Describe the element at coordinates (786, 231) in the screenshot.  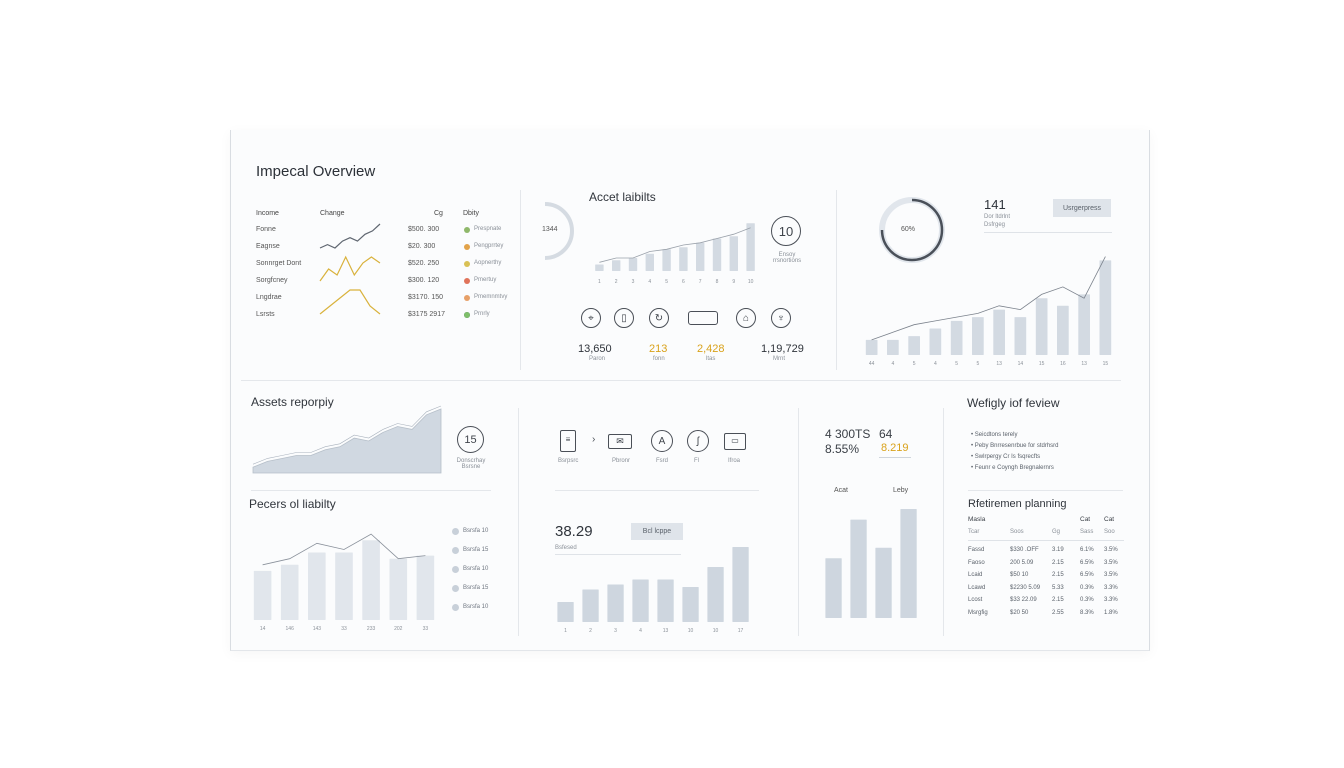
I see `badge-circle: 10` at that location.